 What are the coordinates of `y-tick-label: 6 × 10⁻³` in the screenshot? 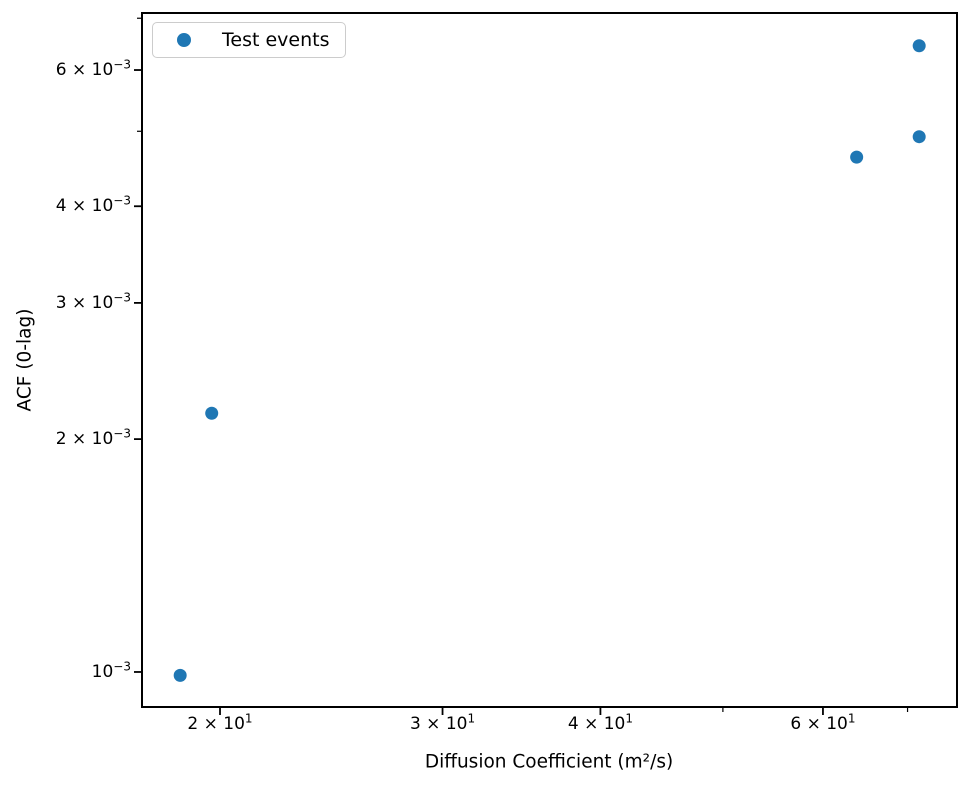 It's located at (93, 68).